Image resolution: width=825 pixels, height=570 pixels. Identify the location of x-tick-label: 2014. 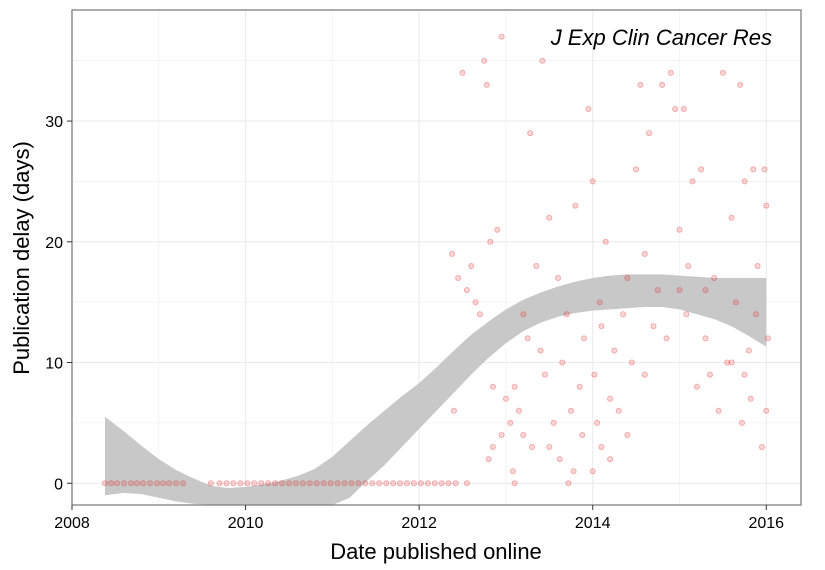
(593, 523).